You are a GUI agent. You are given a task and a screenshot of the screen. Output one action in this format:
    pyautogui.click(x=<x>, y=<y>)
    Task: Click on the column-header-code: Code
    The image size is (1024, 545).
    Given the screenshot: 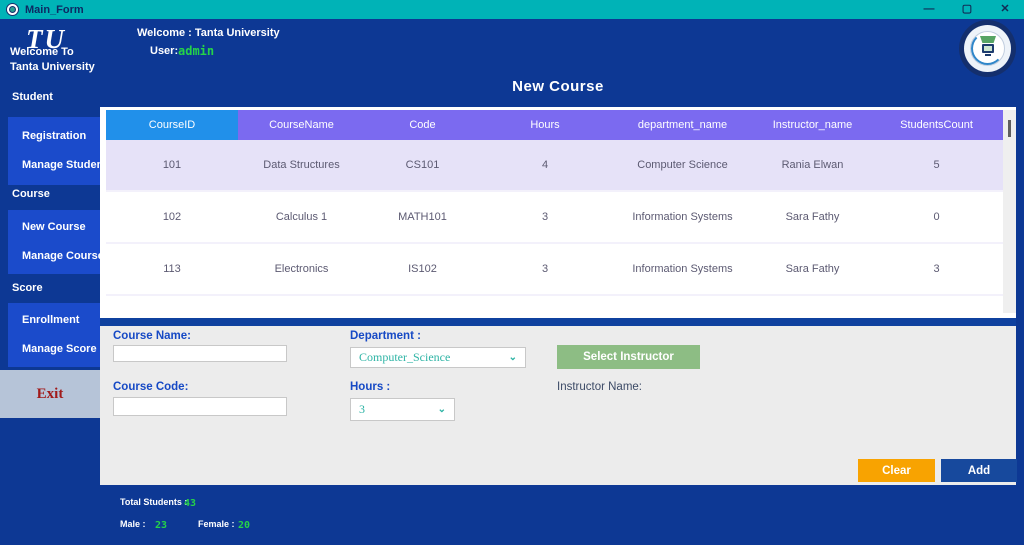 What is the action you would take?
    pyautogui.click(x=422, y=125)
    